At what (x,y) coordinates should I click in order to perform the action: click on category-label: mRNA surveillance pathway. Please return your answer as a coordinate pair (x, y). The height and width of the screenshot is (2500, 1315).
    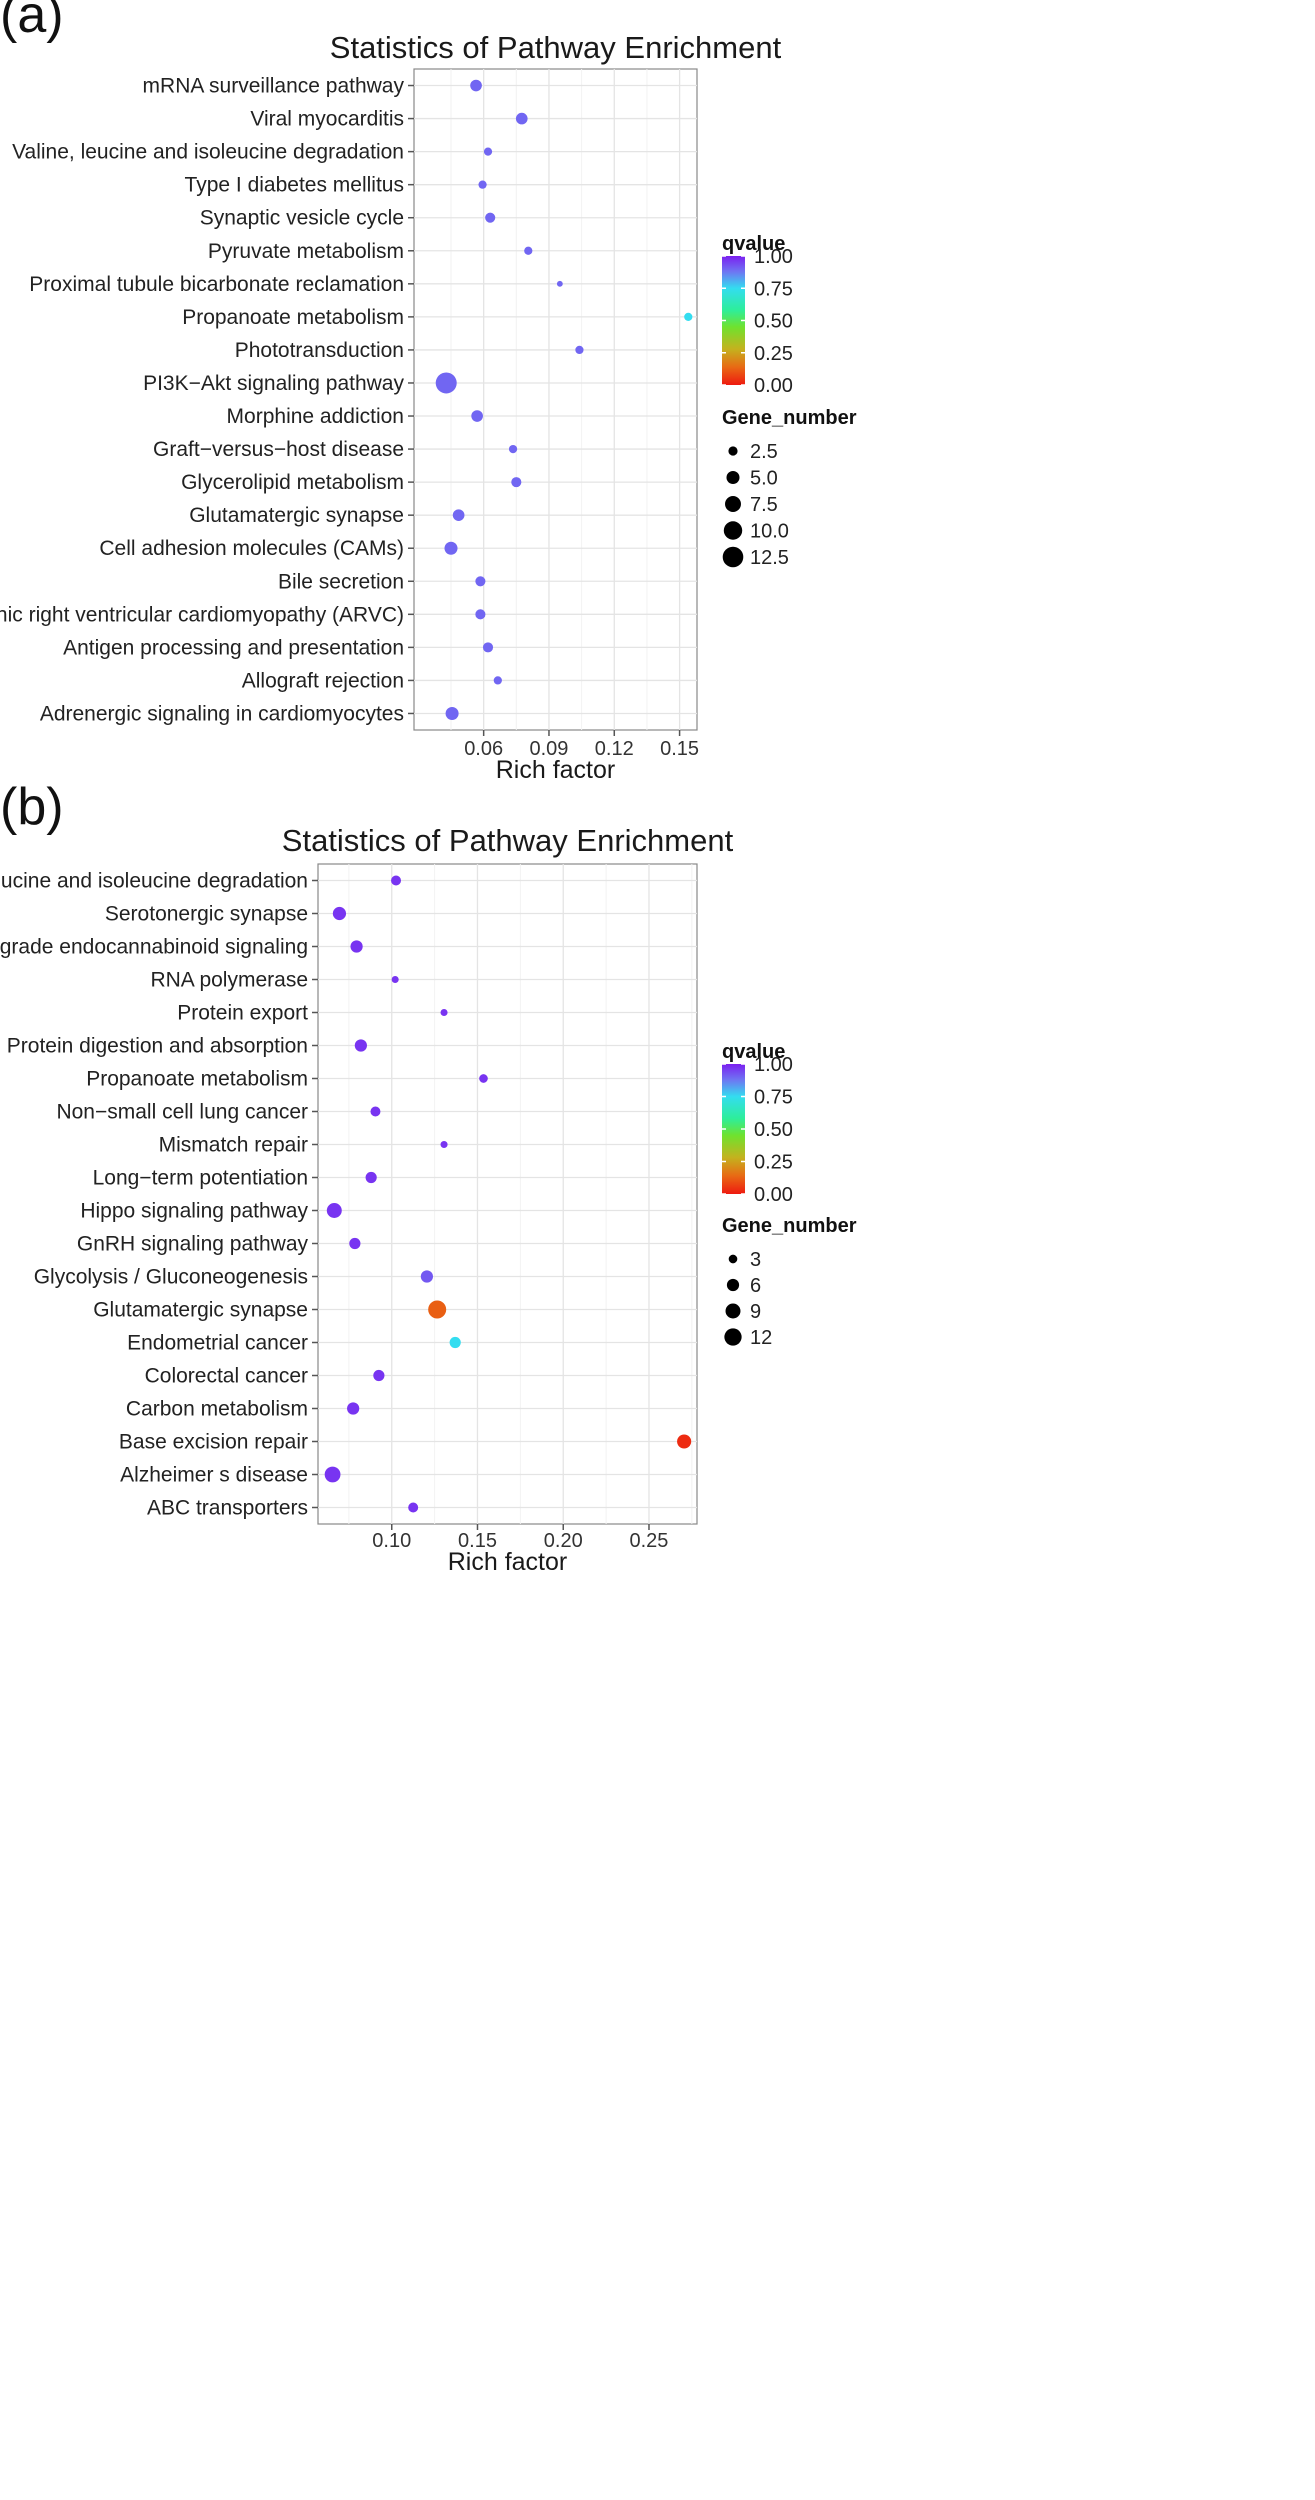
    Looking at the image, I should click on (274, 86).